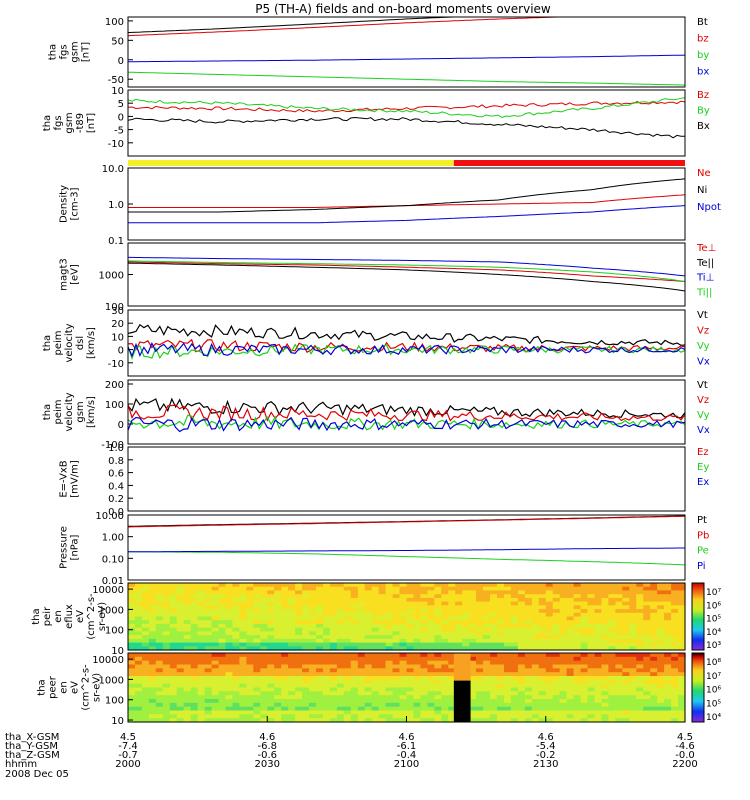 This screenshot has height=800, width=750. What do you see at coordinates (546, 746) in the screenshot?
I see `x-axis-value: -5.4` at bounding box center [546, 746].